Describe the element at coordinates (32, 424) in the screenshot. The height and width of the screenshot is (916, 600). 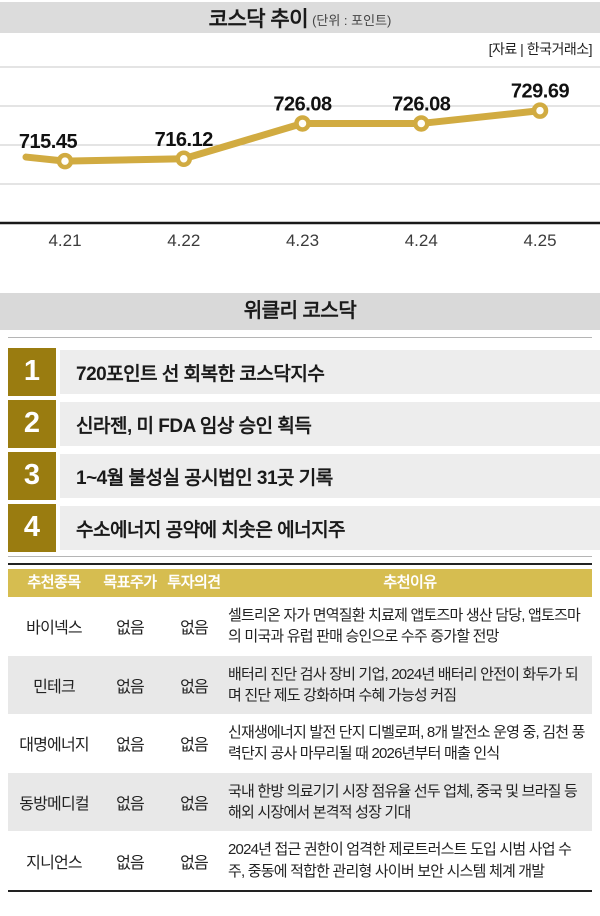
I see `rank-2-badge: 2` at that location.